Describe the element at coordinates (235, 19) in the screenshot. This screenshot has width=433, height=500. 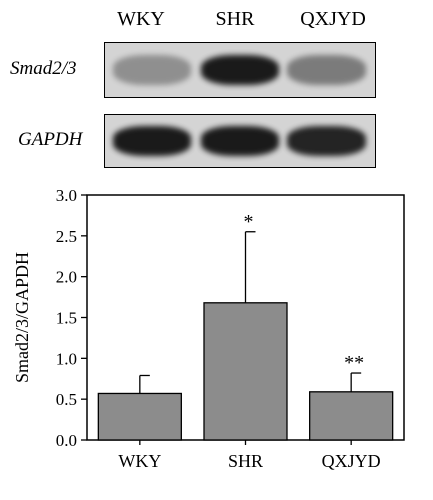
I see `lane-label-shr: SHR` at that location.